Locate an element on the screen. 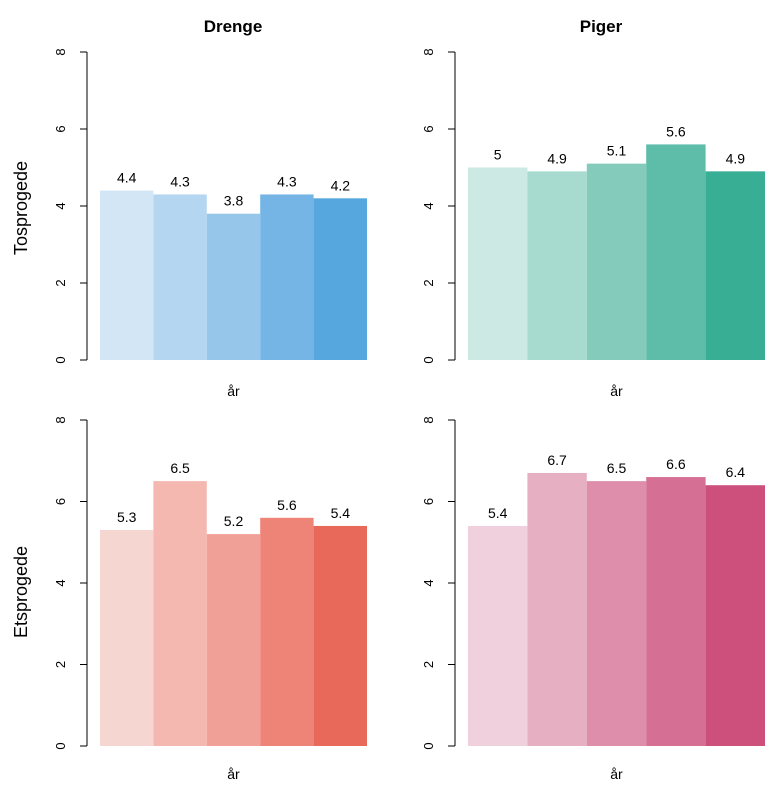 This screenshot has width=765, height=785. bar-value-label: 6.4 is located at coordinates (736, 472).